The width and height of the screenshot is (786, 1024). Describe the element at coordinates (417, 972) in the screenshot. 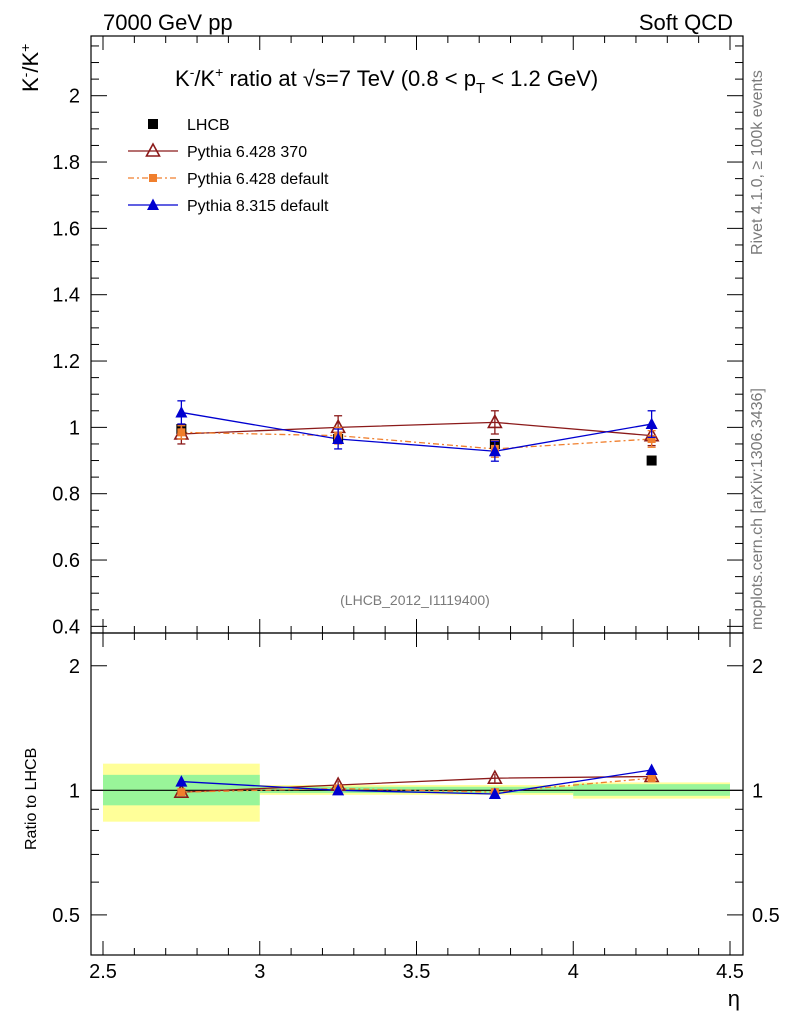

I see `x-tick-label: 3.5` at that location.